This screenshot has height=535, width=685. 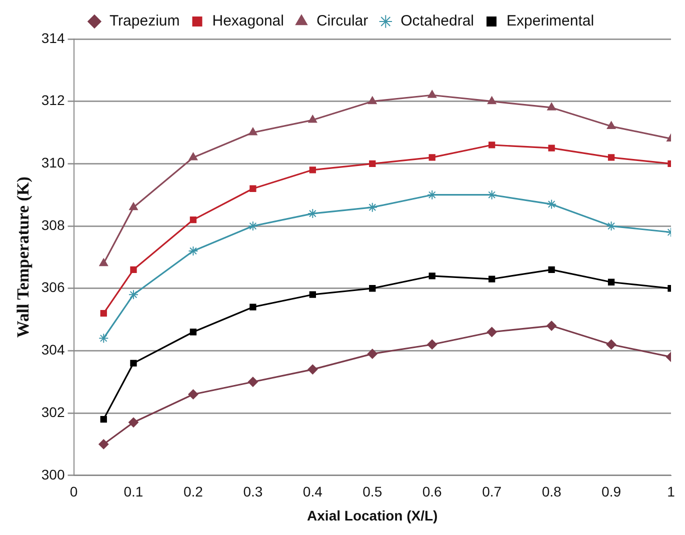 I want to click on x-axis-title: Axial Location (X/L), so click(x=372, y=515).